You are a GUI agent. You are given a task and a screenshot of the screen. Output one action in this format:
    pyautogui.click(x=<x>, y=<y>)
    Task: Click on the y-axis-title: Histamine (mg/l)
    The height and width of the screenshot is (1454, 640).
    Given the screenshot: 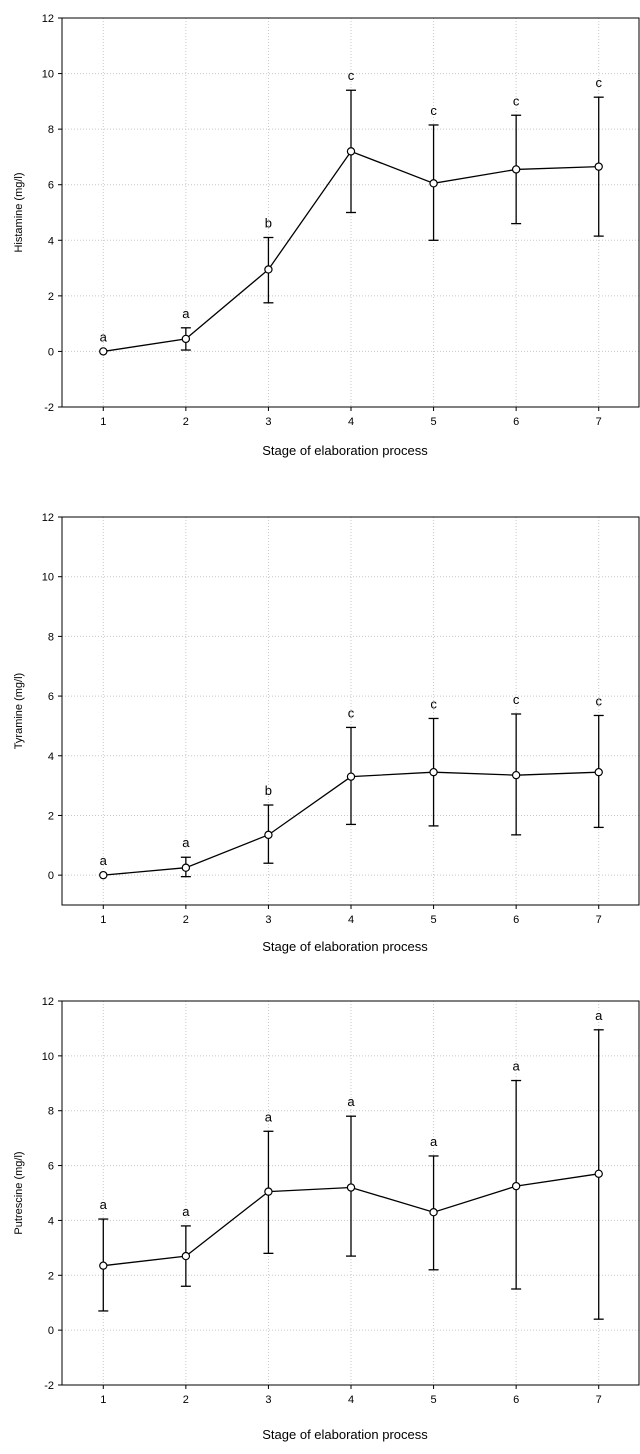 What is the action you would take?
    pyautogui.click(x=19, y=212)
    